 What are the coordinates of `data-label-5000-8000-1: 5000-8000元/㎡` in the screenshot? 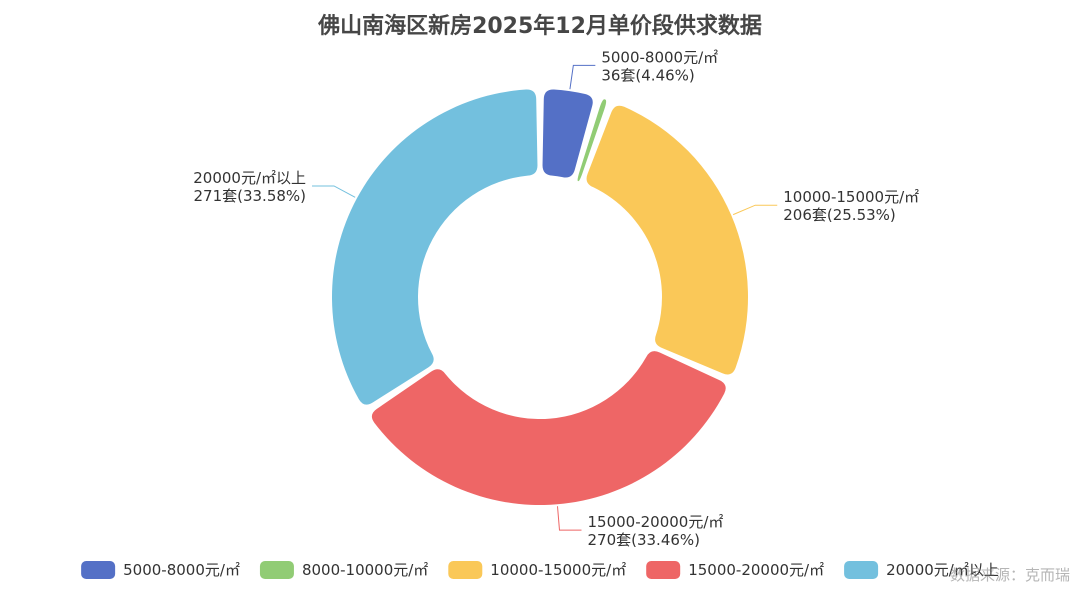 It's located at (659, 57).